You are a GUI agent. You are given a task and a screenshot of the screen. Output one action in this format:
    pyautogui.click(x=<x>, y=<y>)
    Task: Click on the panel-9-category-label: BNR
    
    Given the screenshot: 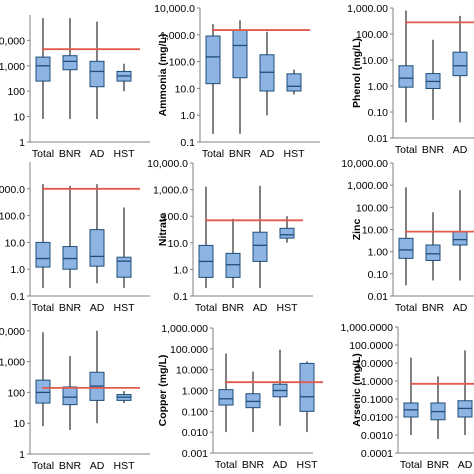 What is the action you would take?
    pyautogui.click(x=438, y=465)
    